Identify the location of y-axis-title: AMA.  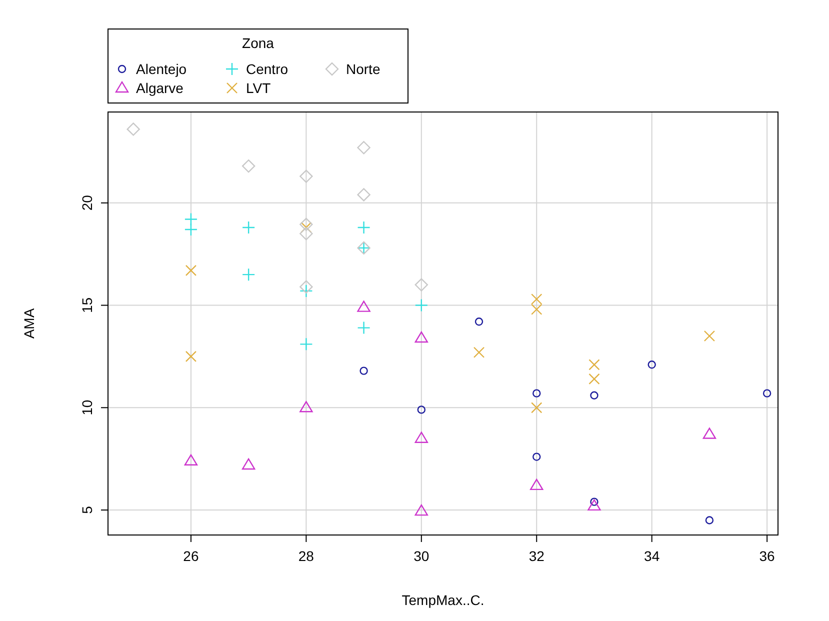
(29, 323).